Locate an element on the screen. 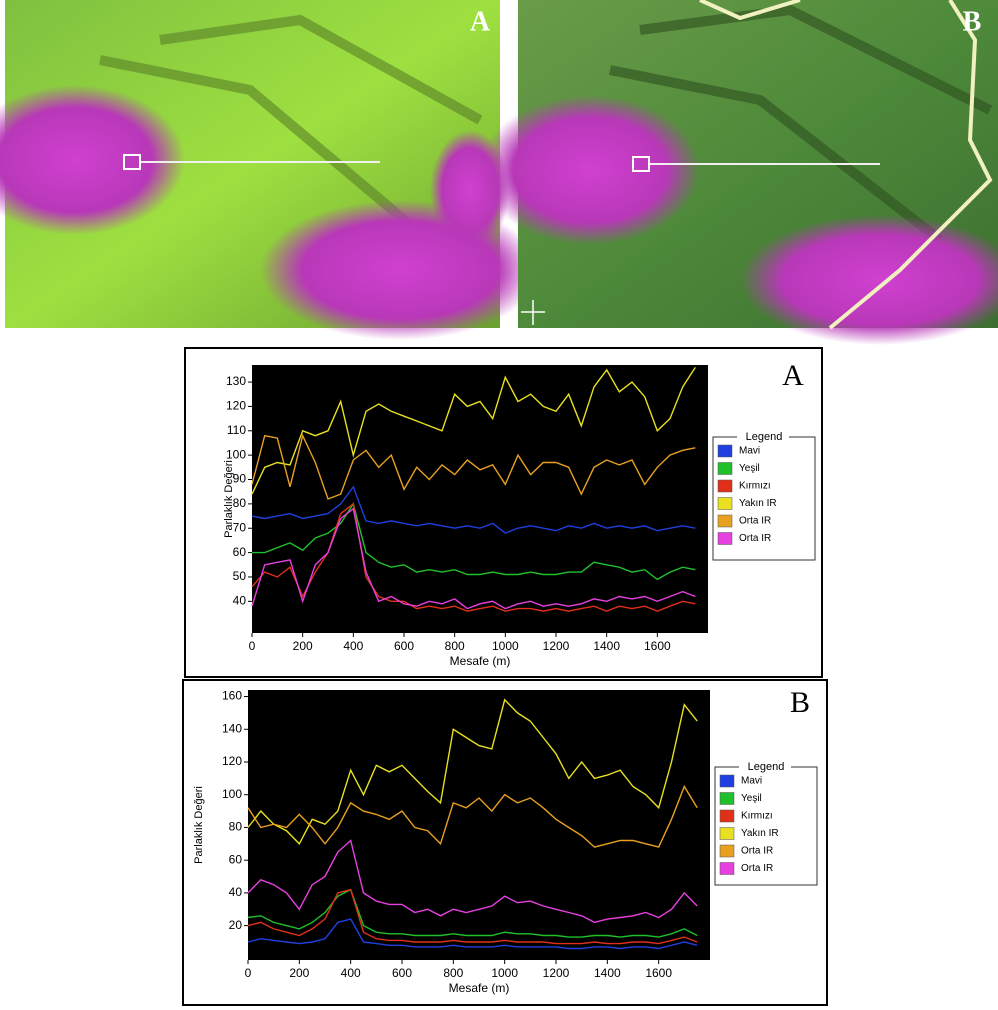 Image resolution: width=998 pixels, height=1010 pixels. y-tick-label: 160 is located at coordinates (232, 696).